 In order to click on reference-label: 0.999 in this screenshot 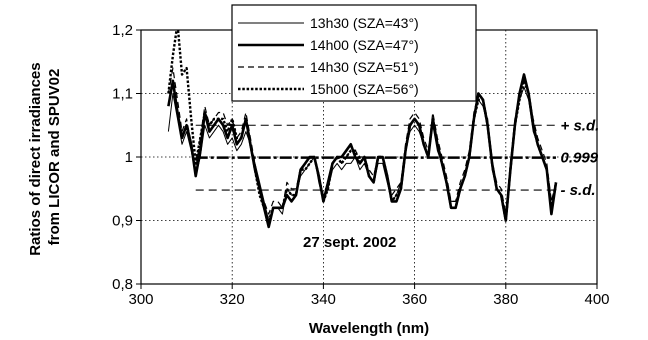, I will do `click(580, 158)`.